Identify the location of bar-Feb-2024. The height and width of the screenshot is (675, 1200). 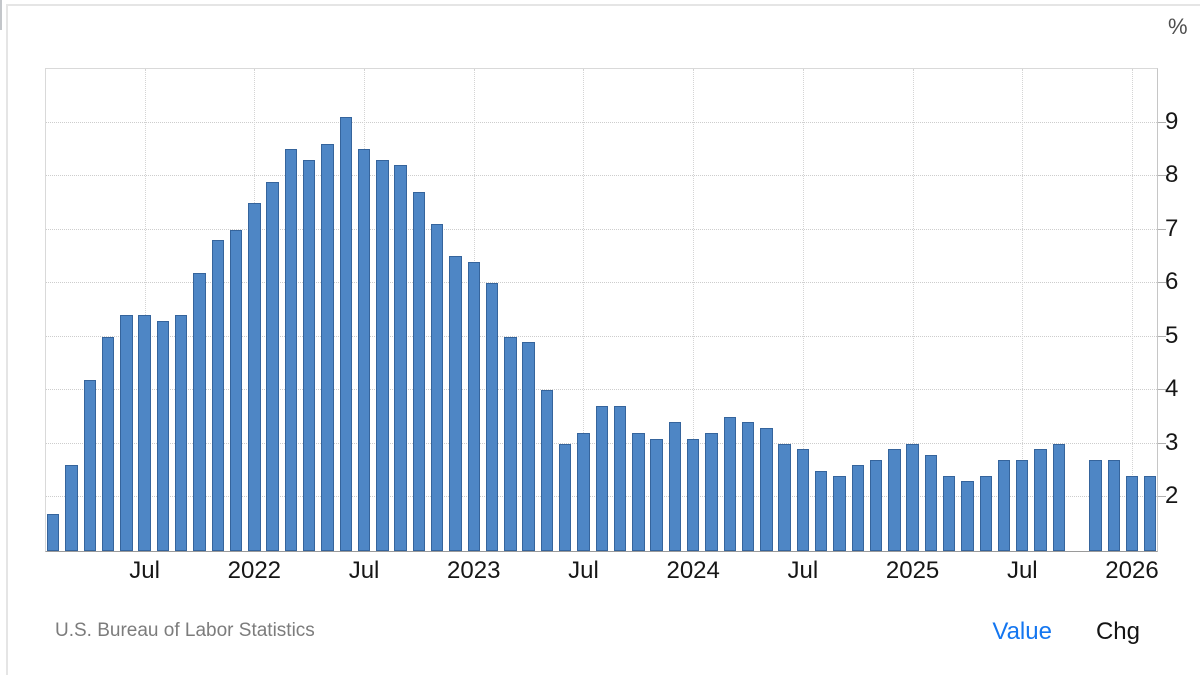
(711, 492).